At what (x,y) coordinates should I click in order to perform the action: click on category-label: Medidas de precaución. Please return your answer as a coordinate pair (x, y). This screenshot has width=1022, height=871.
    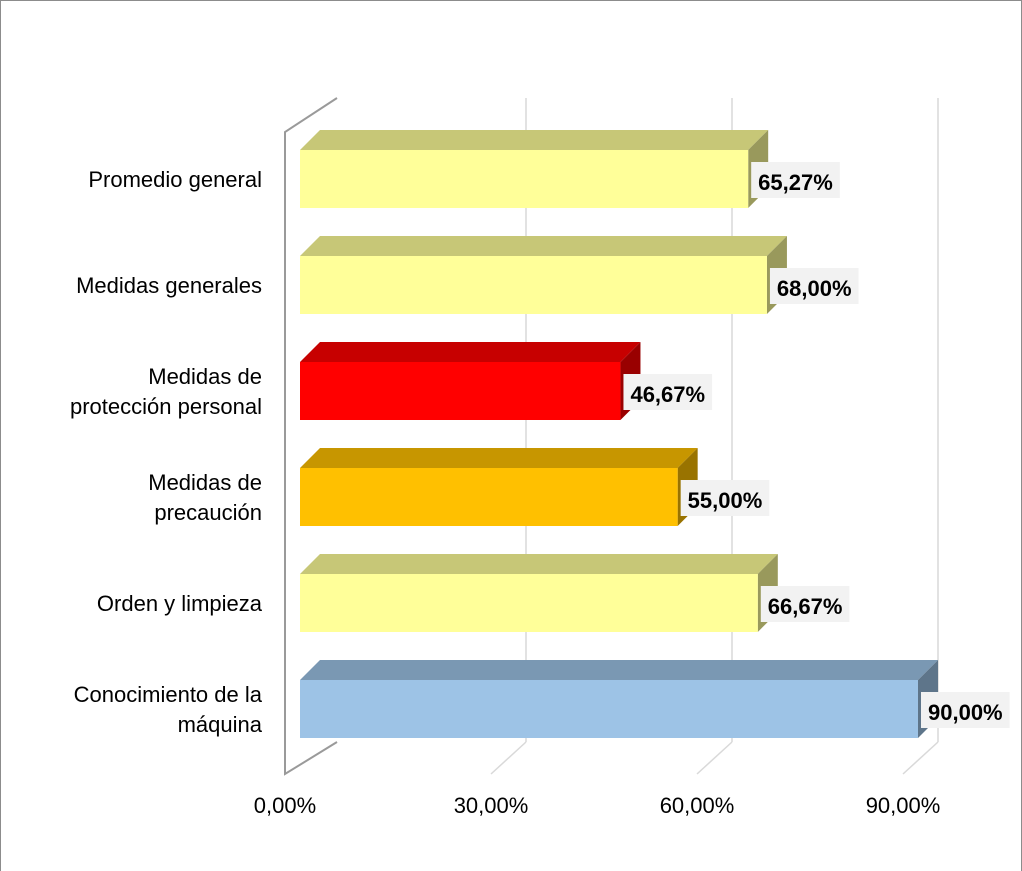
    Looking at the image, I should click on (205, 497).